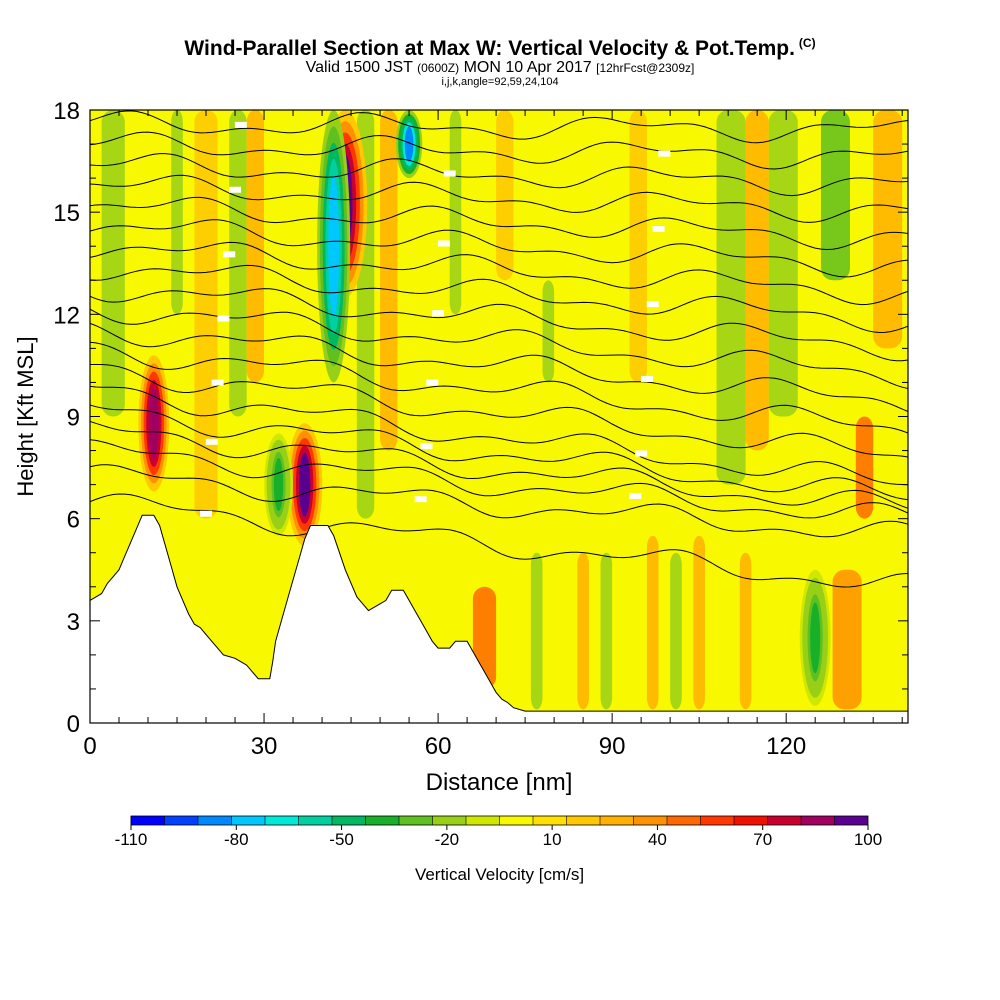 The height and width of the screenshot is (1000, 1000). What do you see at coordinates (657, 839) in the screenshot?
I see `colorbar-tick-label: 40` at bounding box center [657, 839].